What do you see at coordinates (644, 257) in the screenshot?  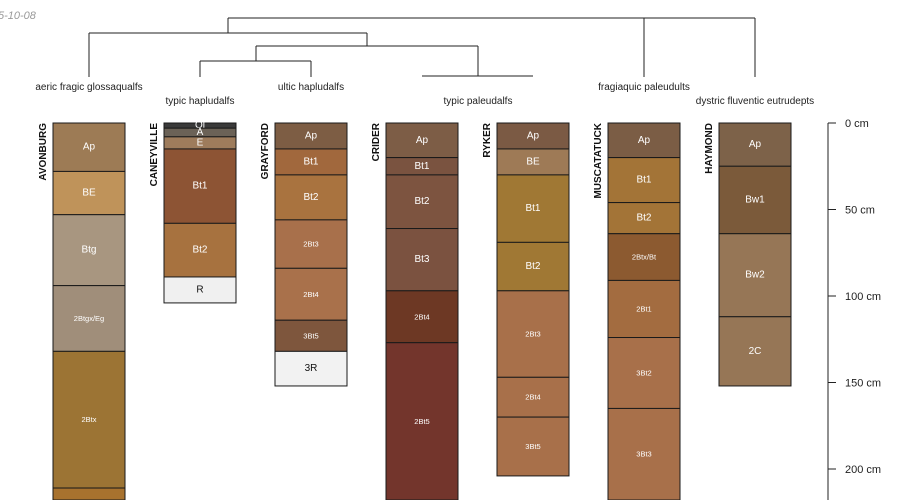 I see `horizon-label: 2Btx/Bt` at bounding box center [644, 257].